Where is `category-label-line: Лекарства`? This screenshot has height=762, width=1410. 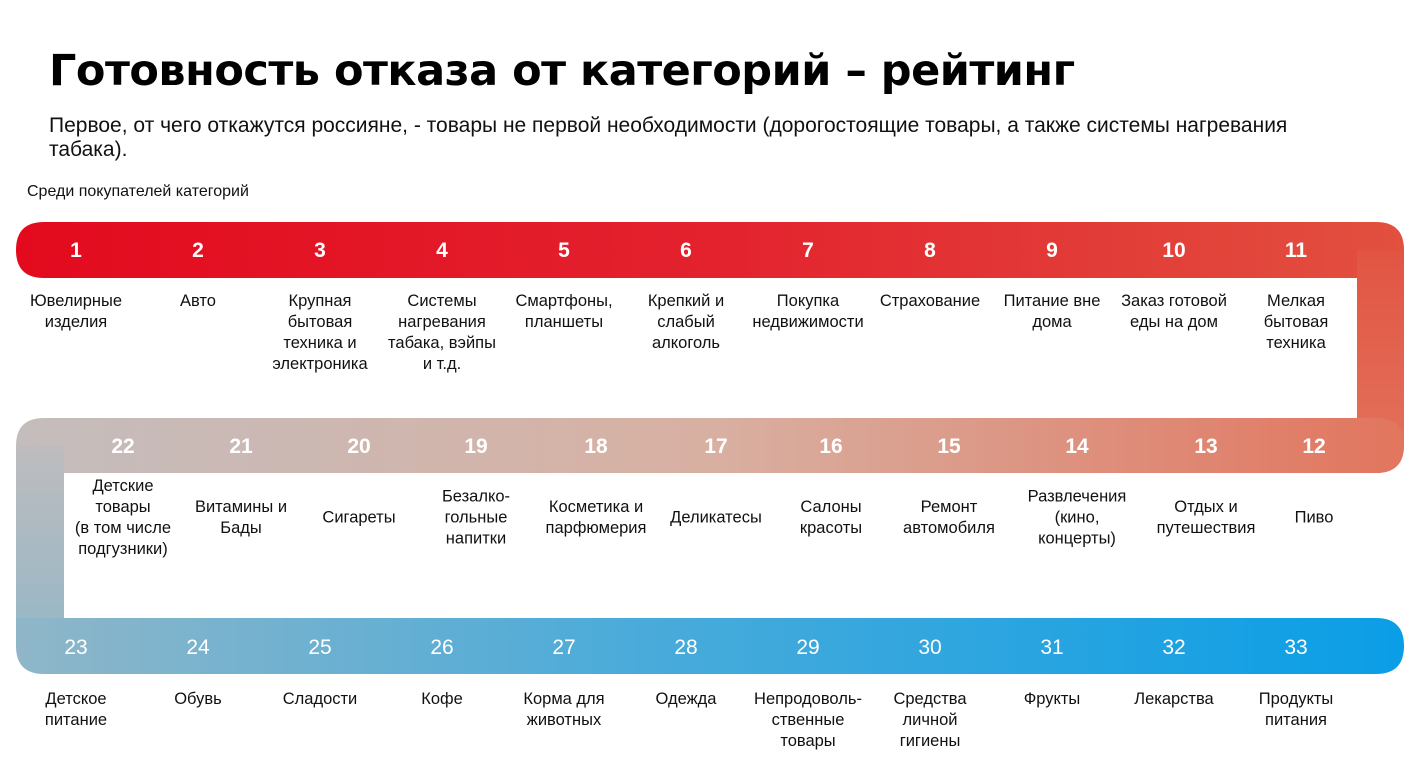 category-label-line: Лекарства is located at coordinates (1174, 699).